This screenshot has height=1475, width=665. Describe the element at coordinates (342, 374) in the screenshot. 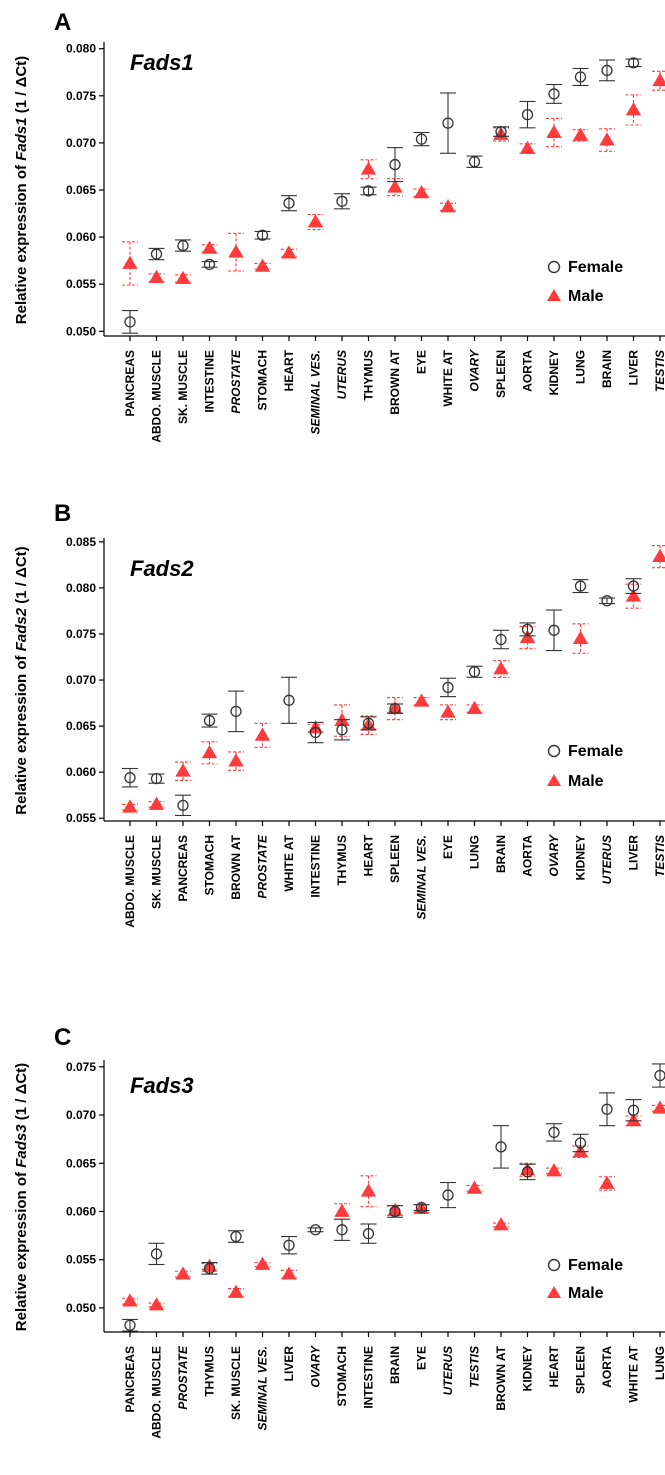

I see `x-tick-label: UTERUS` at that location.